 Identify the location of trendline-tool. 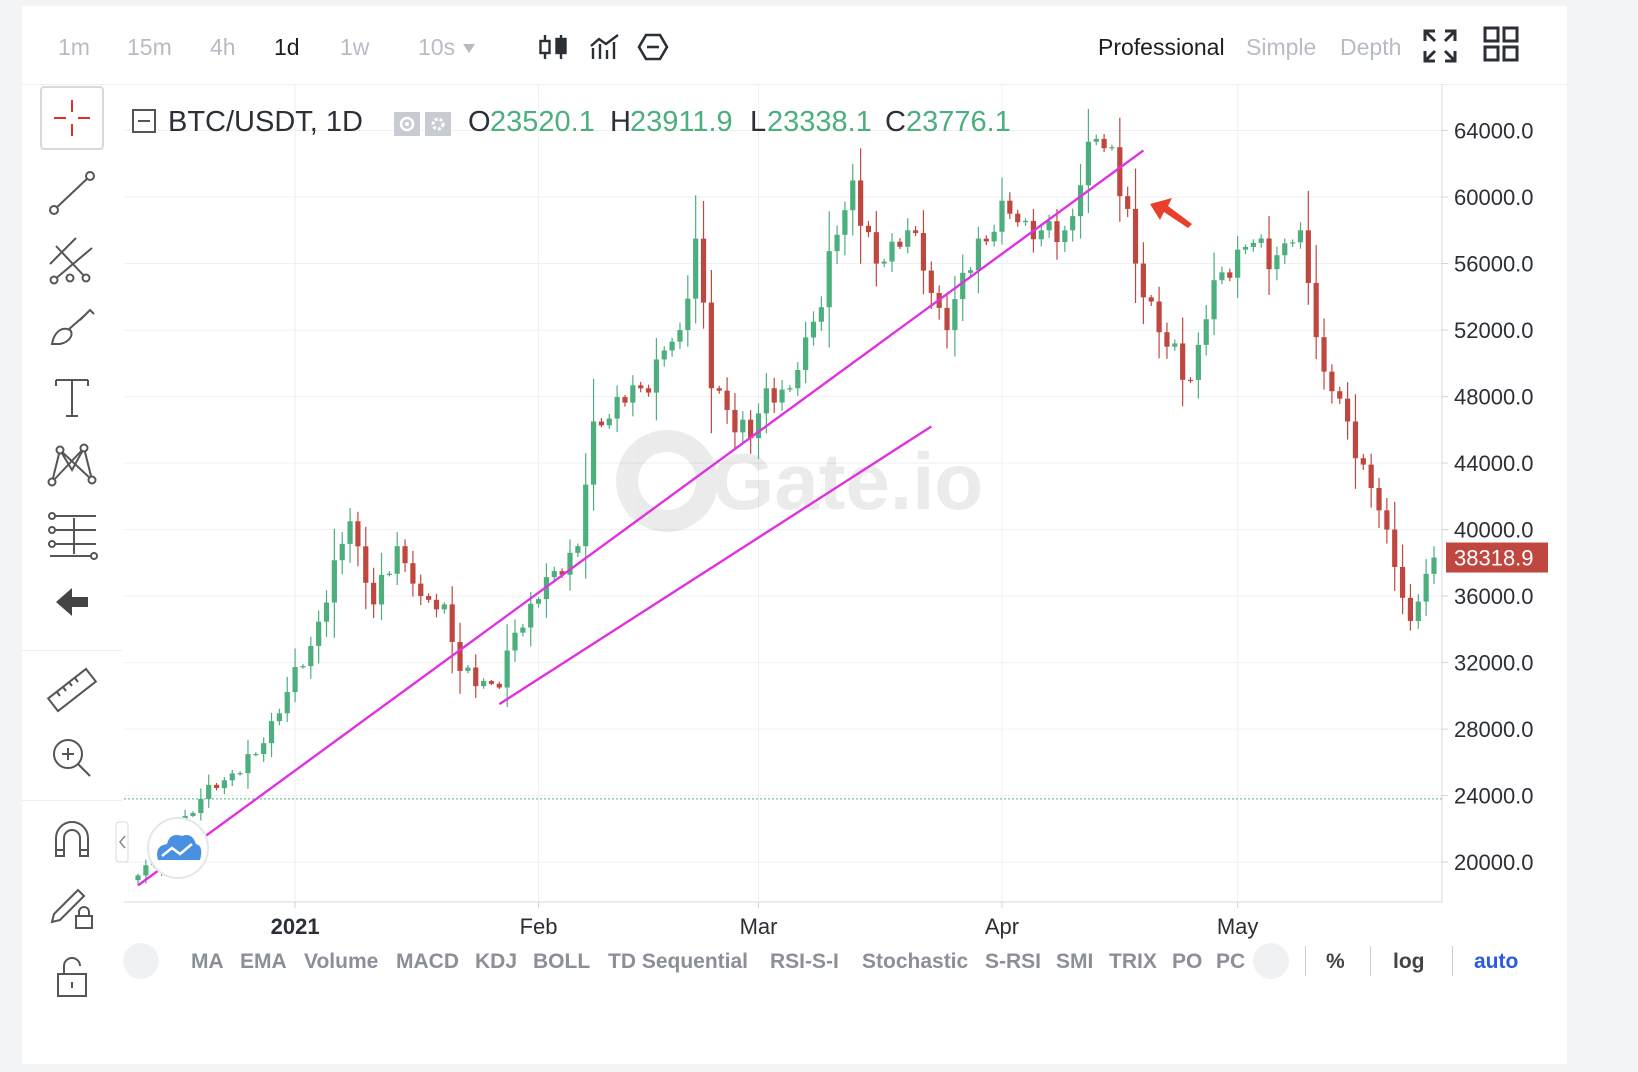
(72, 194).